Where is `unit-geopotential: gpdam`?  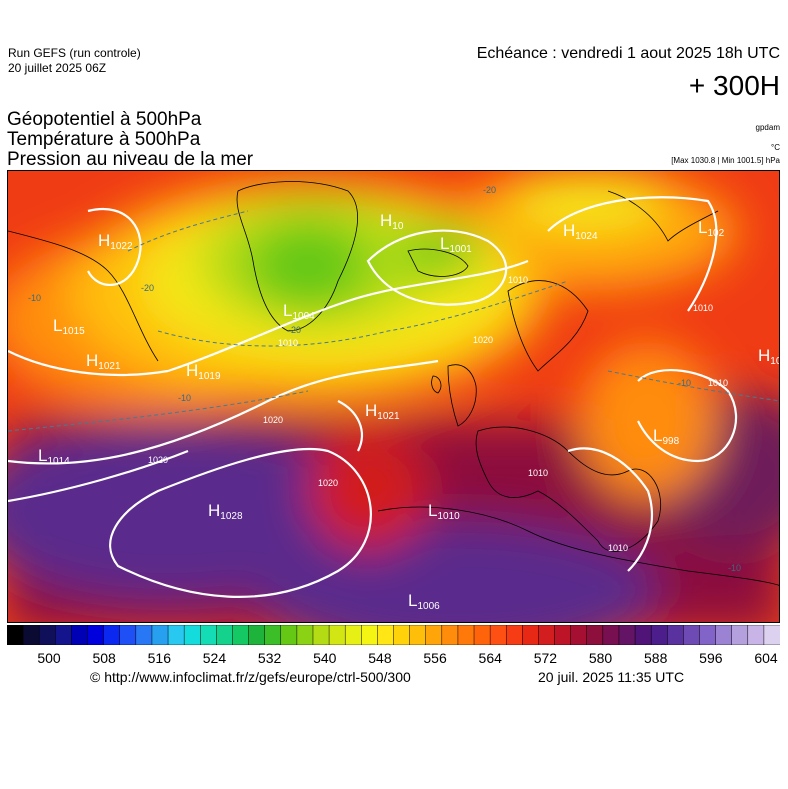
unit-geopotential: gpdam is located at coordinates (767, 127).